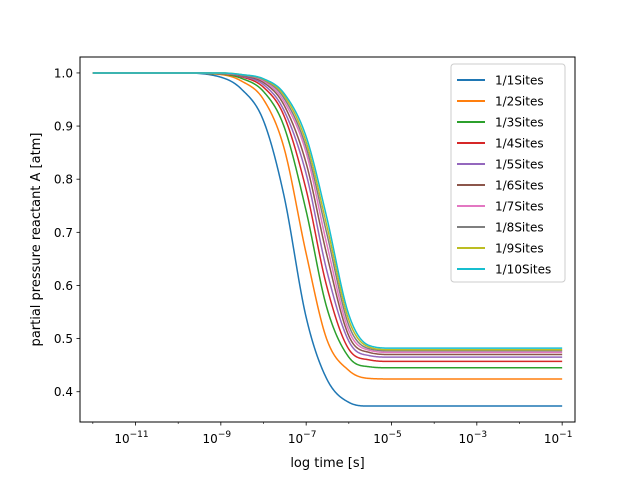 Image resolution: width=640 pixels, height=478 pixels. Describe the element at coordinates (523, 270) in the screenshot. I see `legend-label: 1/10Sites` at that location.